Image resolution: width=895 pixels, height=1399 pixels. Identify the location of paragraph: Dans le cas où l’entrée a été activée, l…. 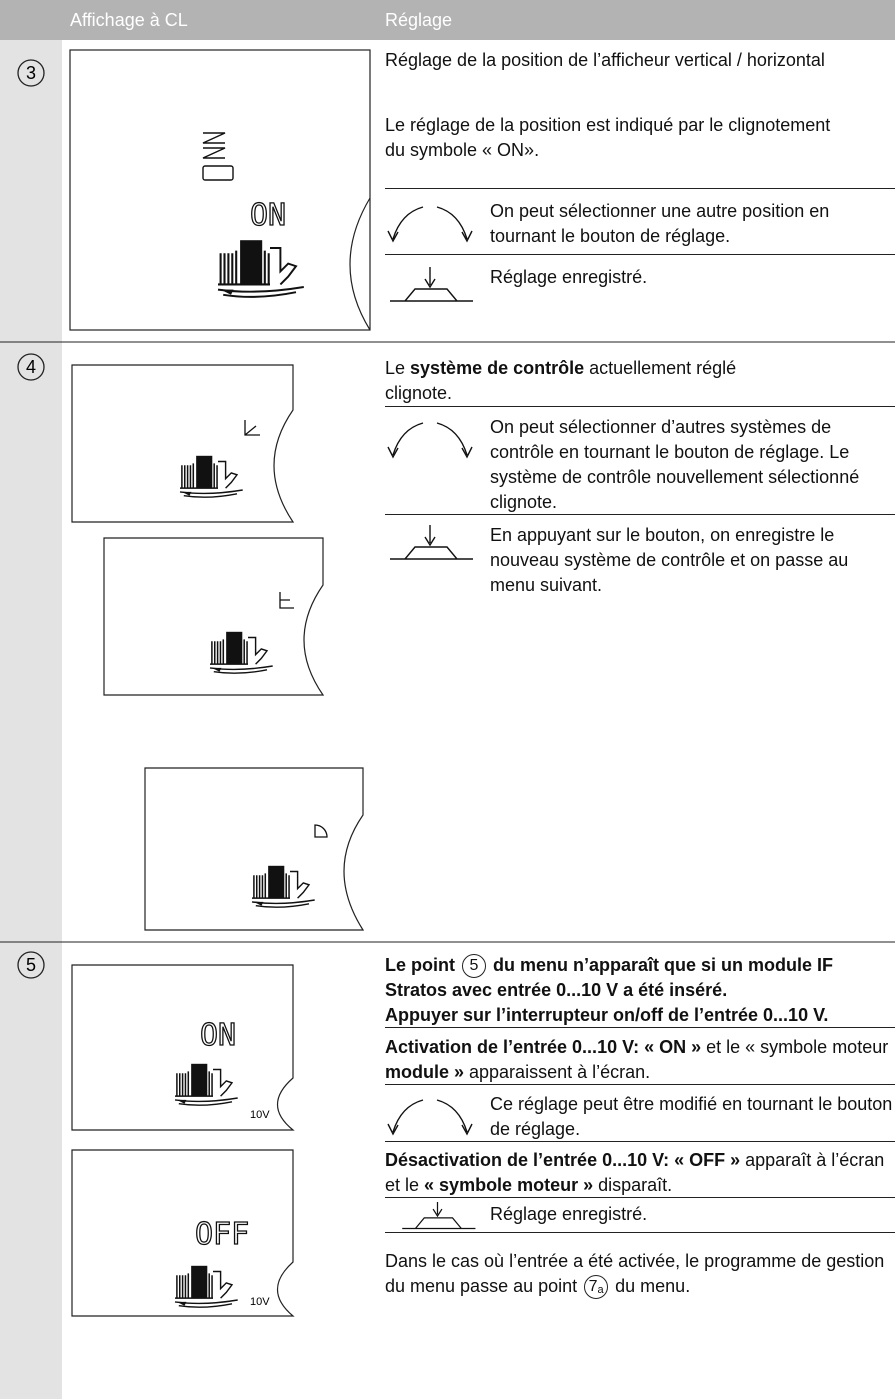
(640, 1266).